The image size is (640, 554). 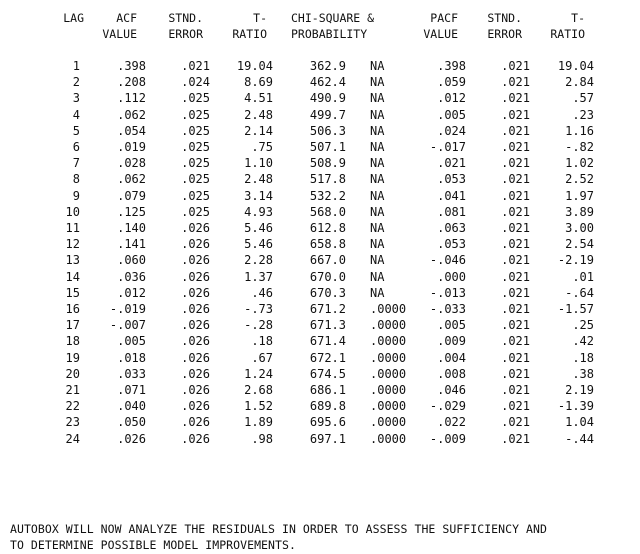 I want to click on cell-acf-value: .060, so click(x=131, y=260).